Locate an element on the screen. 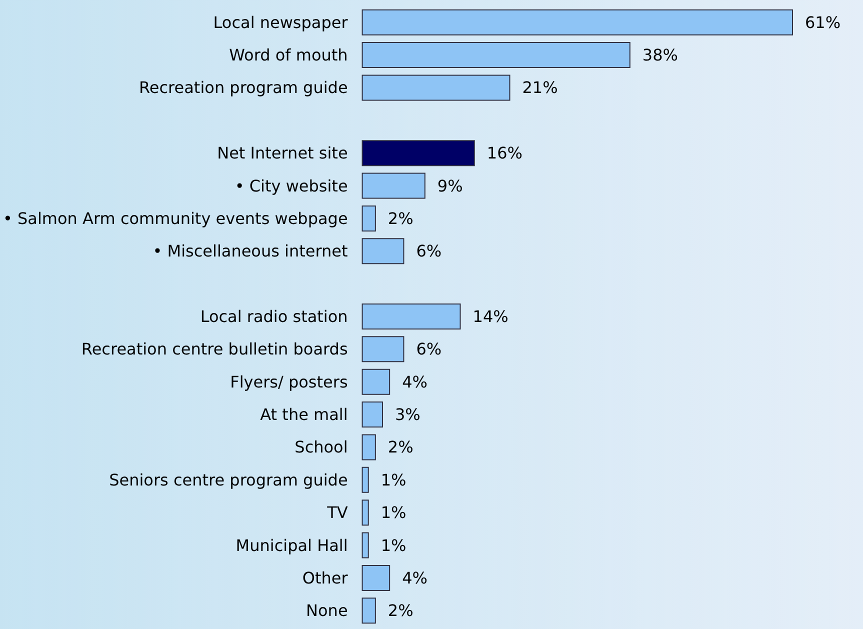 The image size is (863, 629). y-tick-label: Seniors centre program guide is located at coordinates (228, 480).